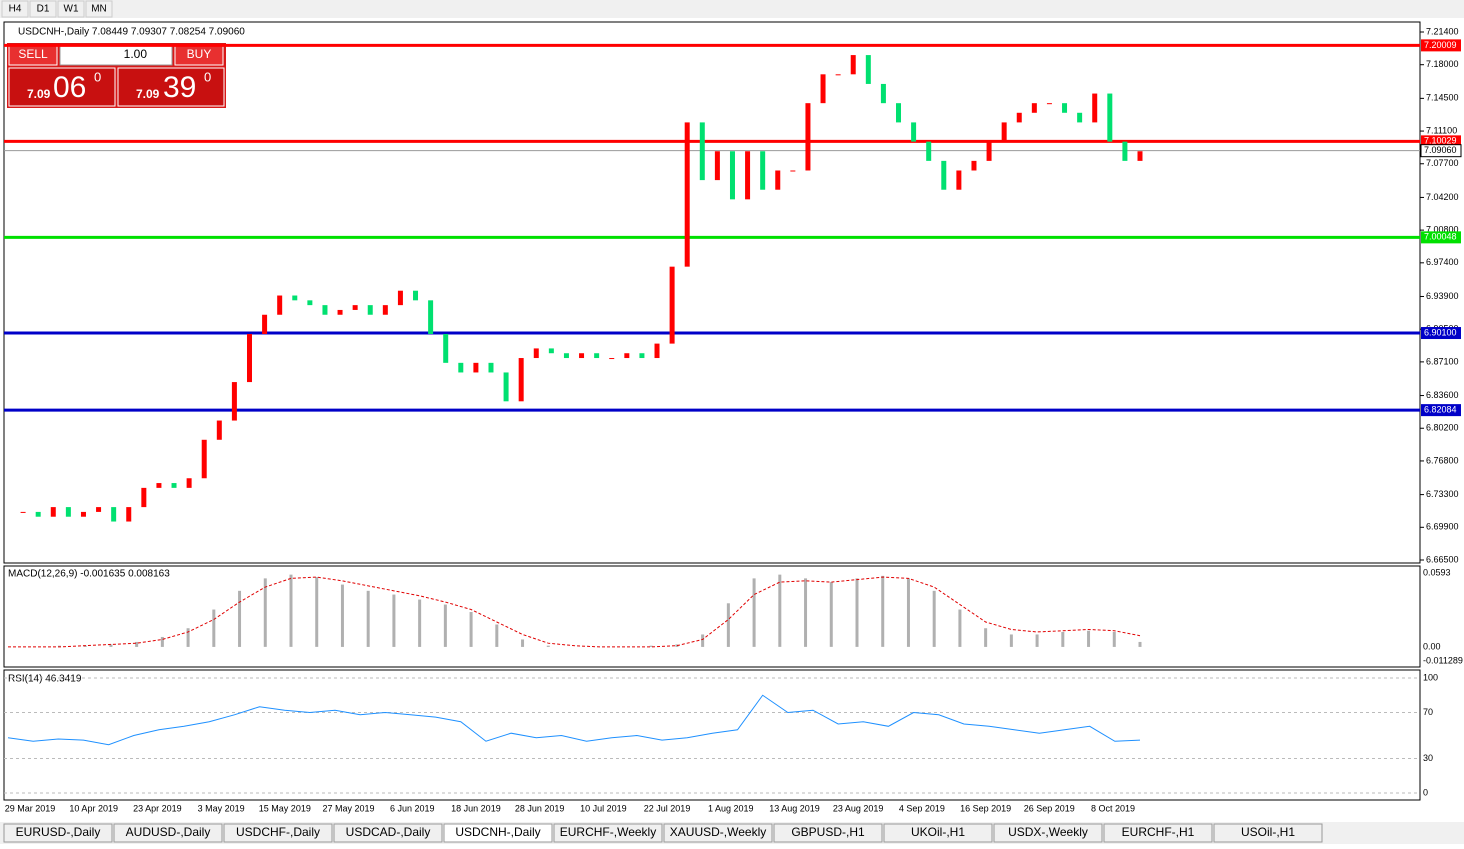 The height and width of the screenshot is (849, 1464). I want to click on bid-pips: 06, so click(69, 87).